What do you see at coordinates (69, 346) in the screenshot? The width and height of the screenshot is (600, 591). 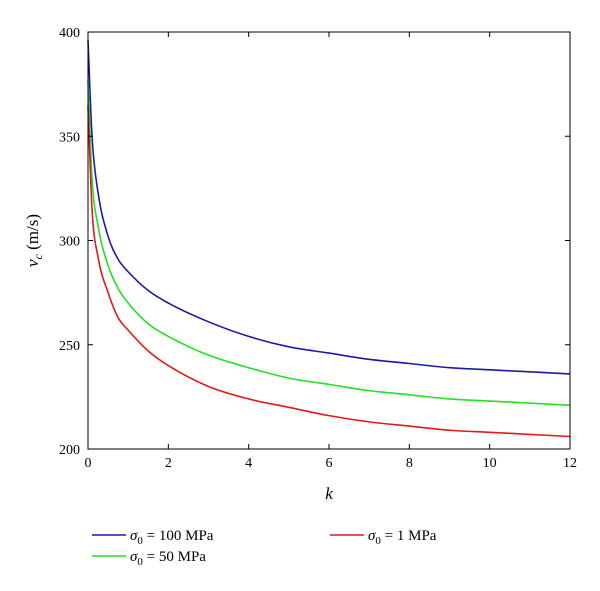 I see `y-tick-label: 250` at bounding box center [69, 346].